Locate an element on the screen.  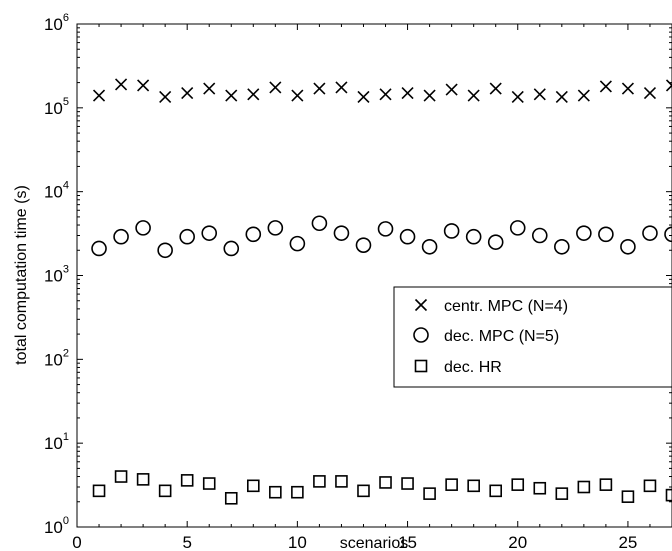
series-dec-mpc is located at coordinates (381, 237).